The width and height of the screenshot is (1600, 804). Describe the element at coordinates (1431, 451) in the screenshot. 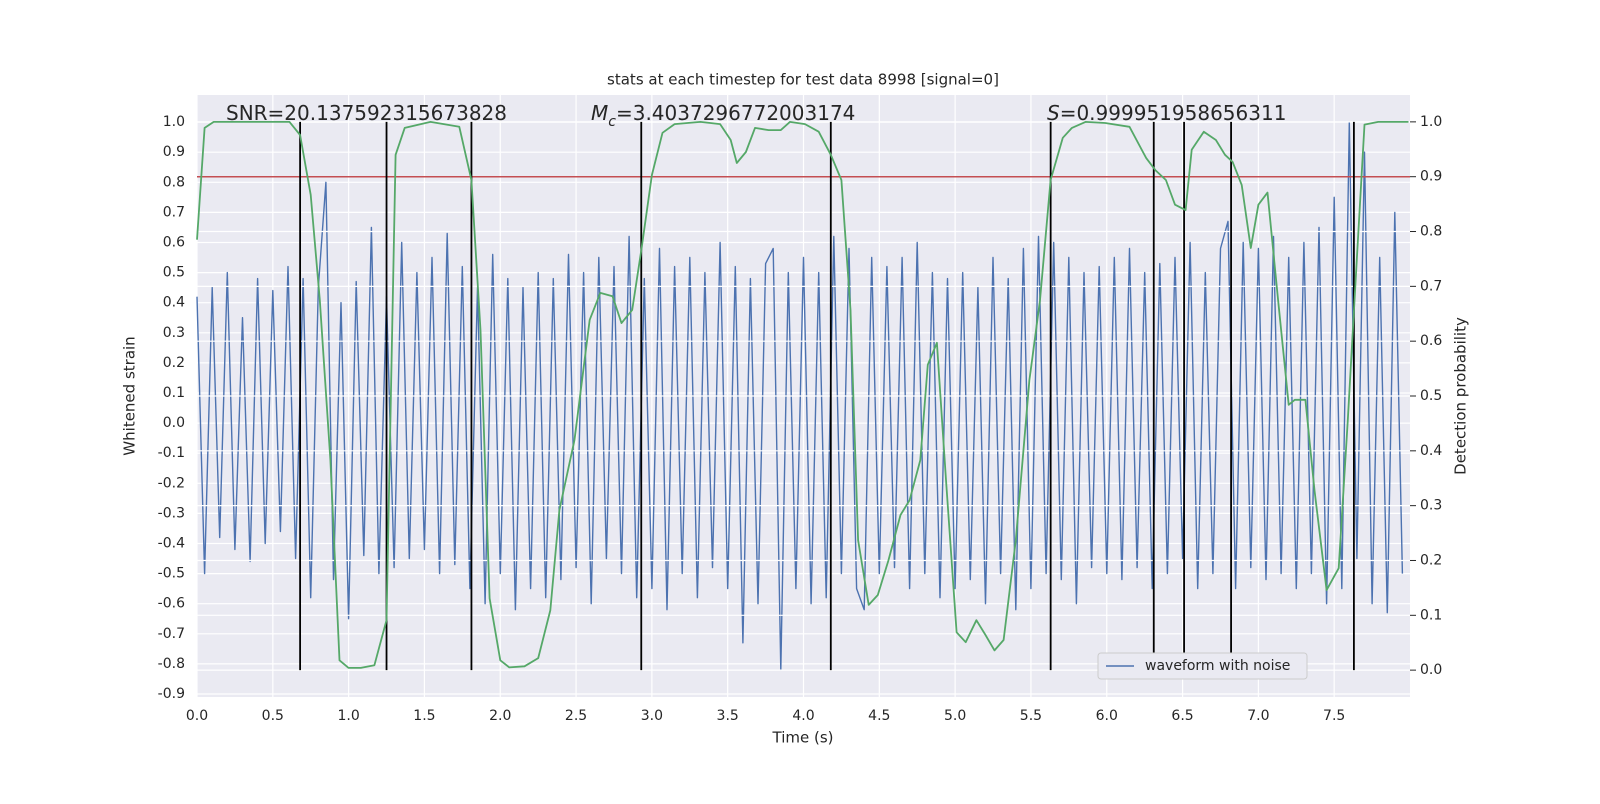

I see `y2-tick-label: 0.4` at that location.